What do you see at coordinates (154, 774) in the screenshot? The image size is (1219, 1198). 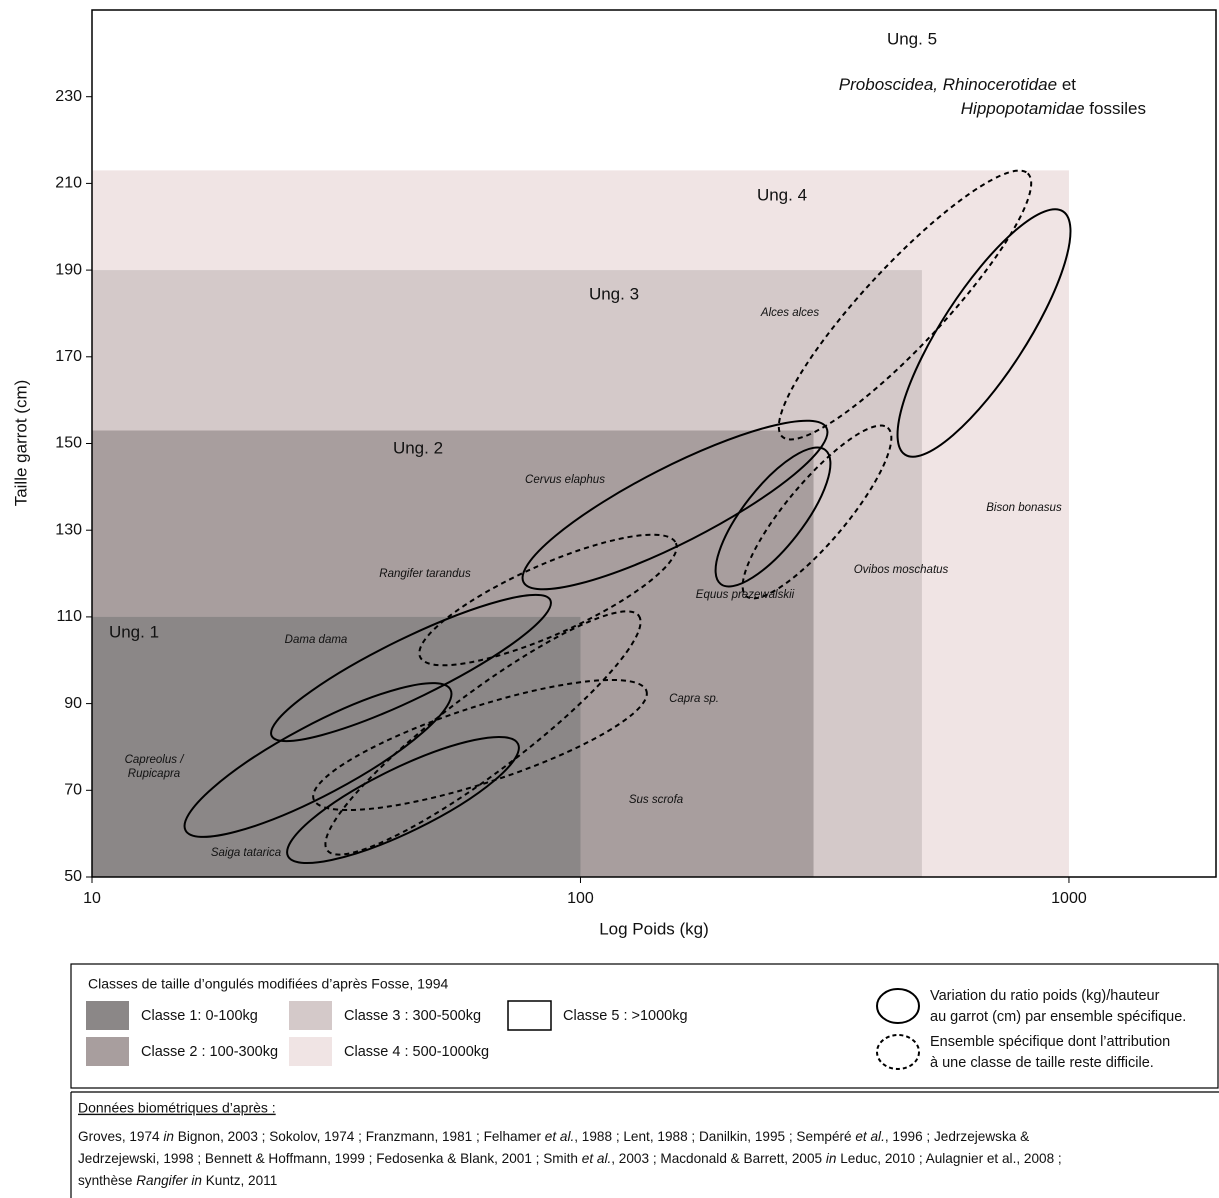 I see `species-label: Rupicapra` at bounding box center [154, 774].